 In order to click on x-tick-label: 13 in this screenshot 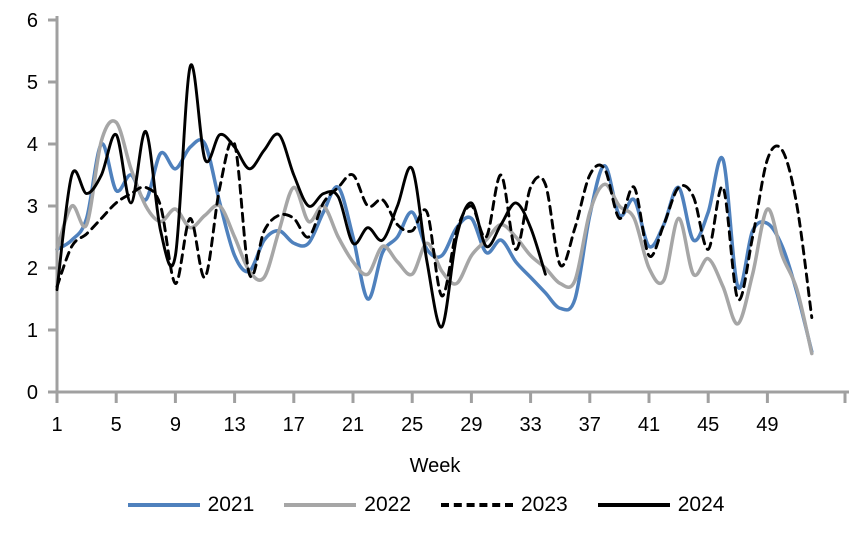, I will do `click(234, 425)`.